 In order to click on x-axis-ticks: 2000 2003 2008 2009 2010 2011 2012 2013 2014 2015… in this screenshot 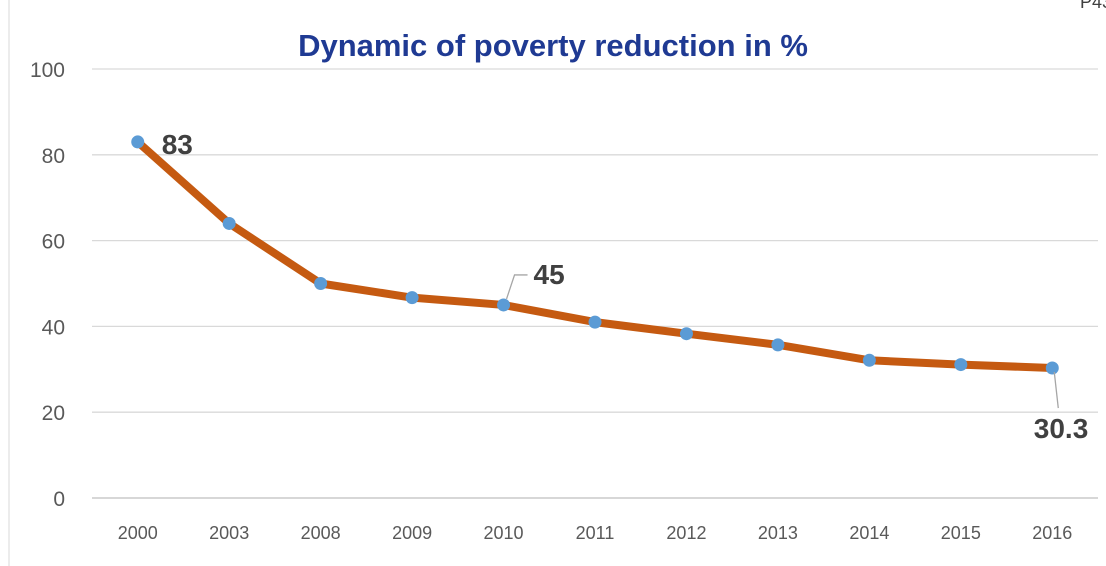, I will do `click(595, 533)`.